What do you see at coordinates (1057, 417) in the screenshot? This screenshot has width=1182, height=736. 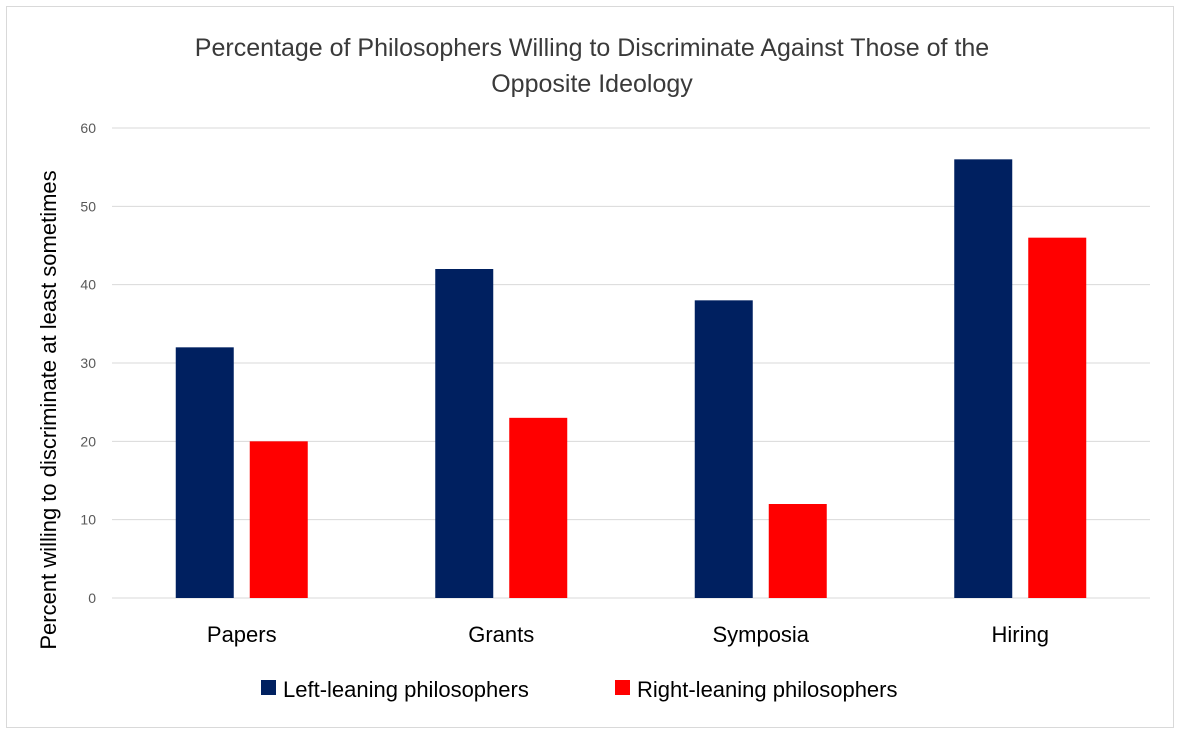 I see `bar-right-hiring` at bounding box center [1057, 417].